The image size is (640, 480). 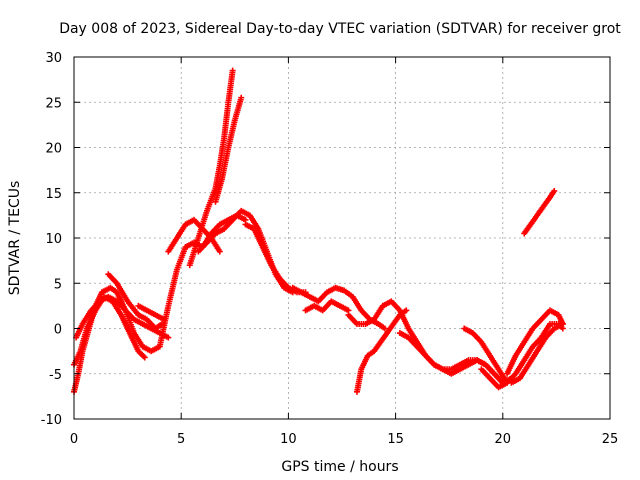 I want to click on y-tick-label: 10, so click(x=53, y=239).